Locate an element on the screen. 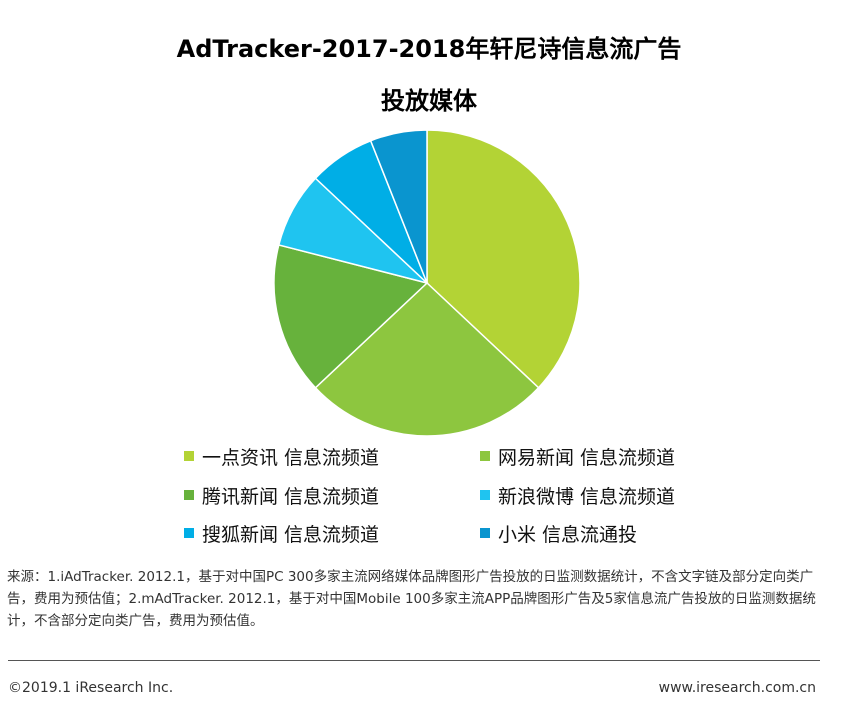 The image size is (858, 711). legend-item-3: 腾讯新闻 信息流频道 is located at coordinates (281, 495).